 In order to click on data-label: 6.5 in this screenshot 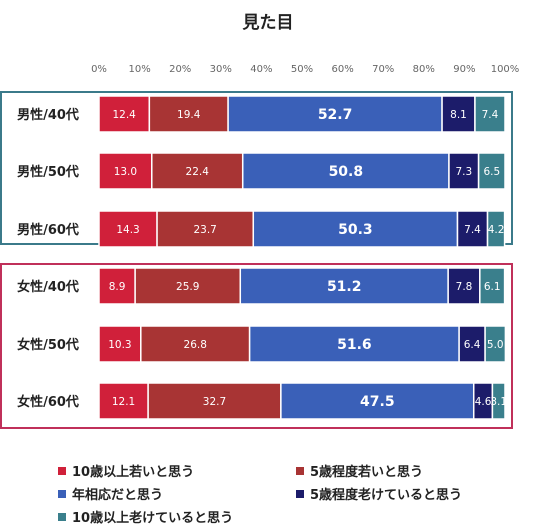, I will do `click(491, 172)`.